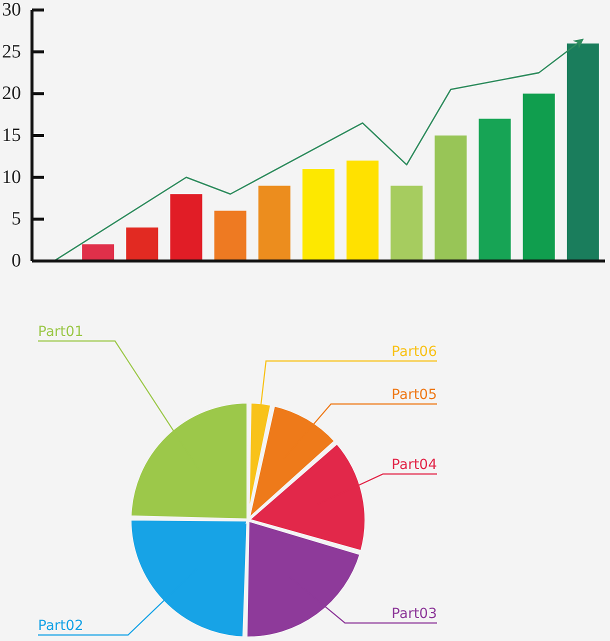 The width and height of the screenshot is (610, 641). What do you see at coordinates (414, 614) in the screenshot?
I see `slice-label: Part03` at bounding box center [414, 614].